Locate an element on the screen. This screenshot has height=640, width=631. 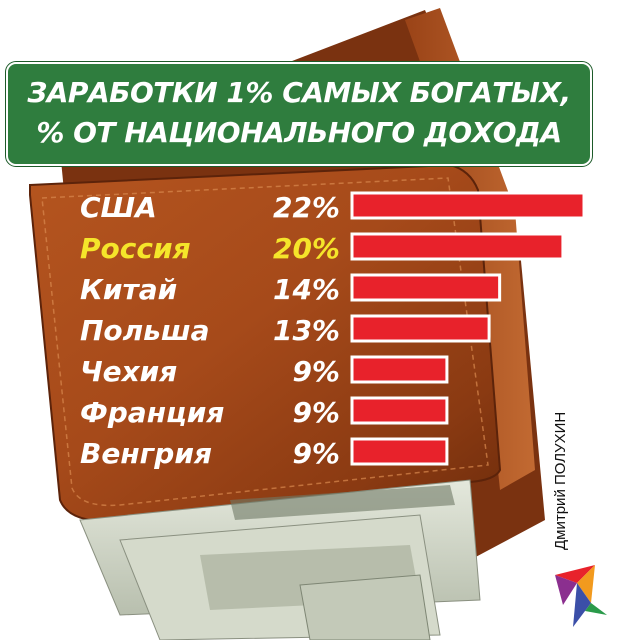
value-label-4: 9% is located at coordinates (316, 371).